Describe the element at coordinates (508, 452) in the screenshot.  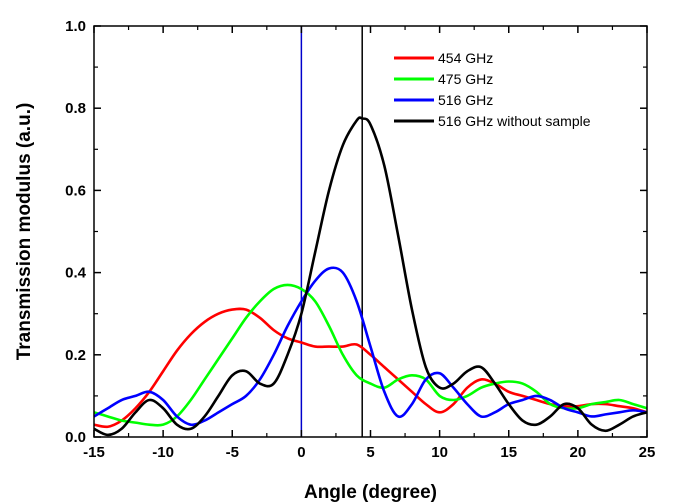
I see `x-tick-label: 15` at that location.